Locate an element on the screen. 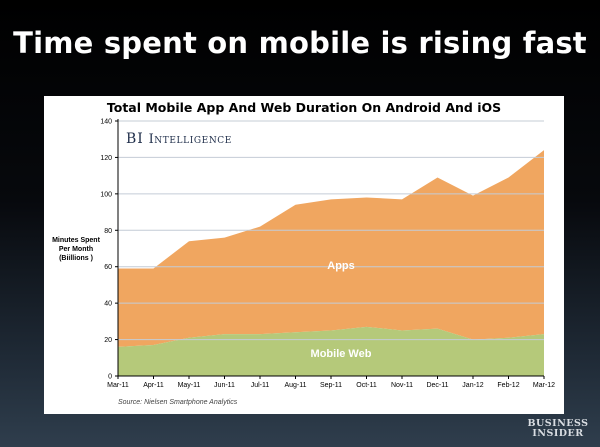 Image resolution: width=600 pixels, height=447 pixels. brand-prefix: BI is located at coordinates (135, 139).